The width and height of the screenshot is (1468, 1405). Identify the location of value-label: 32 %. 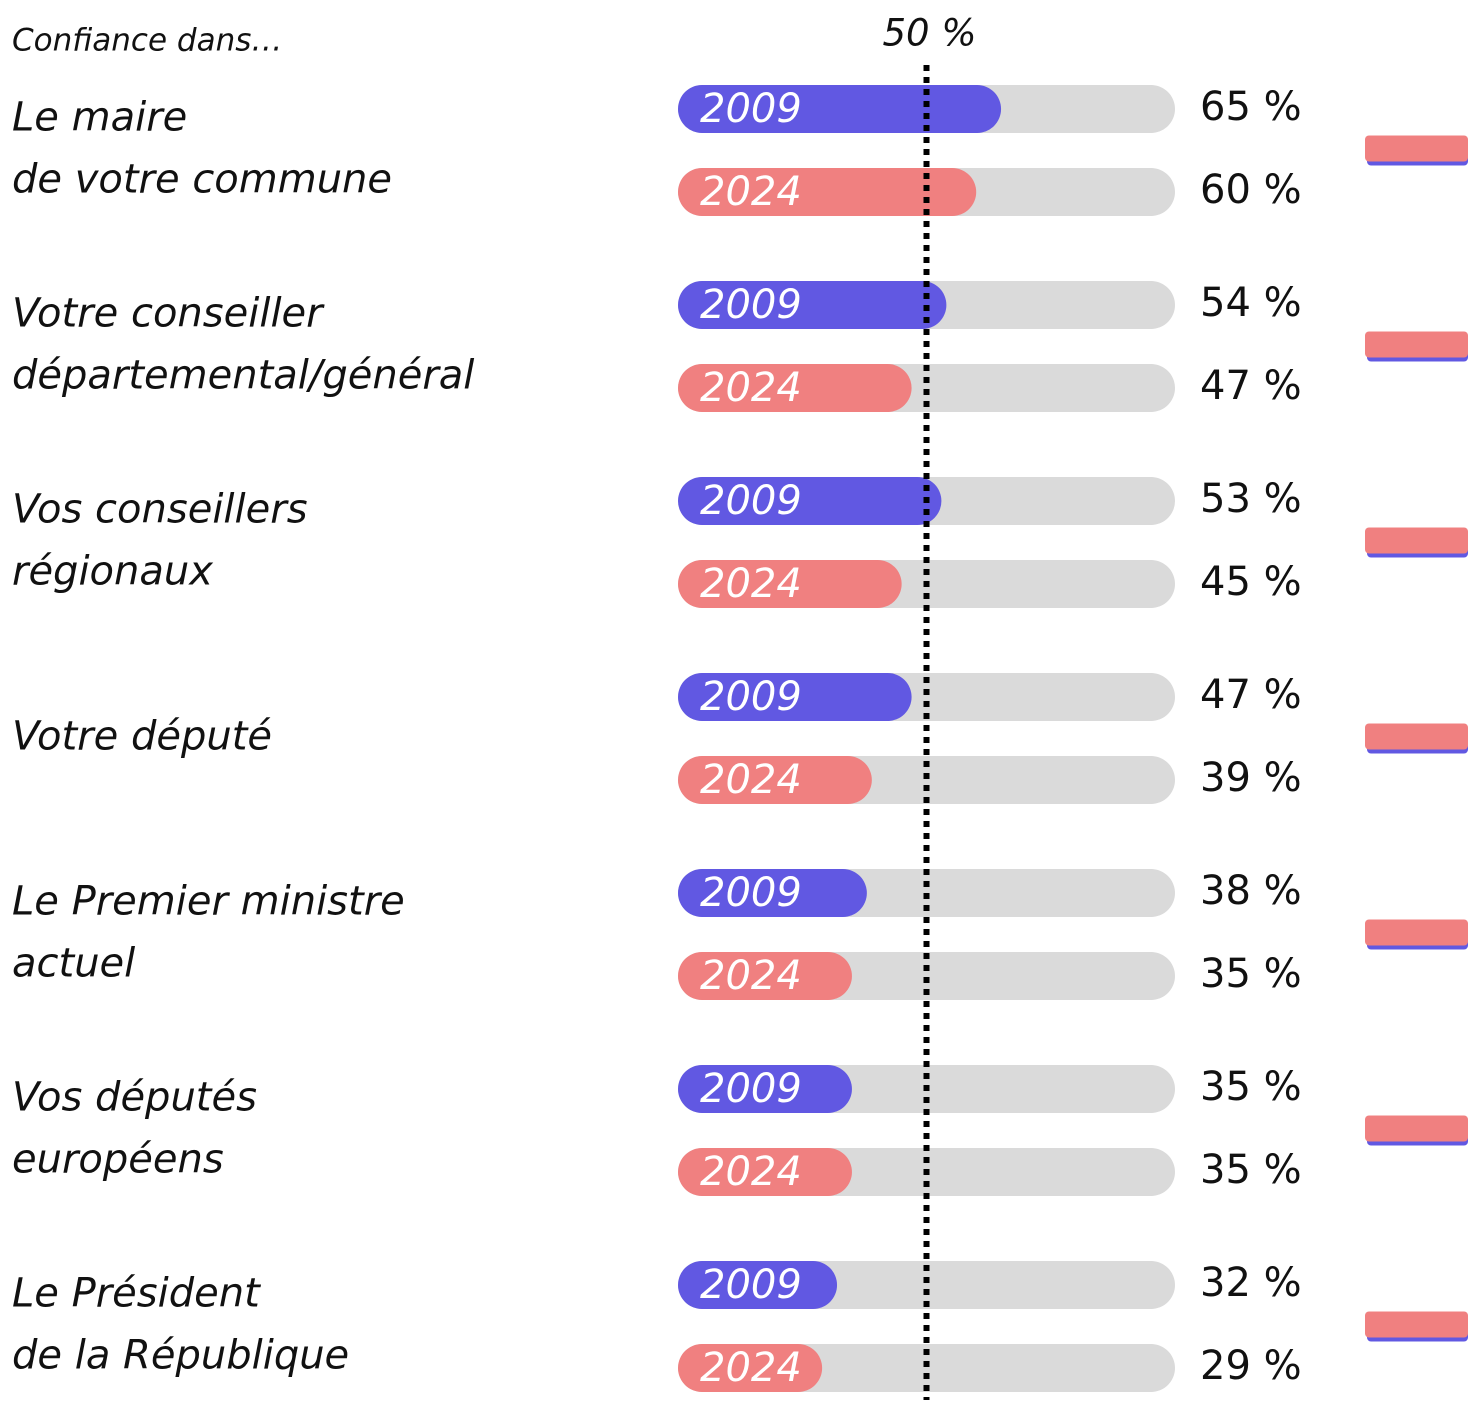
(1251, 1283).